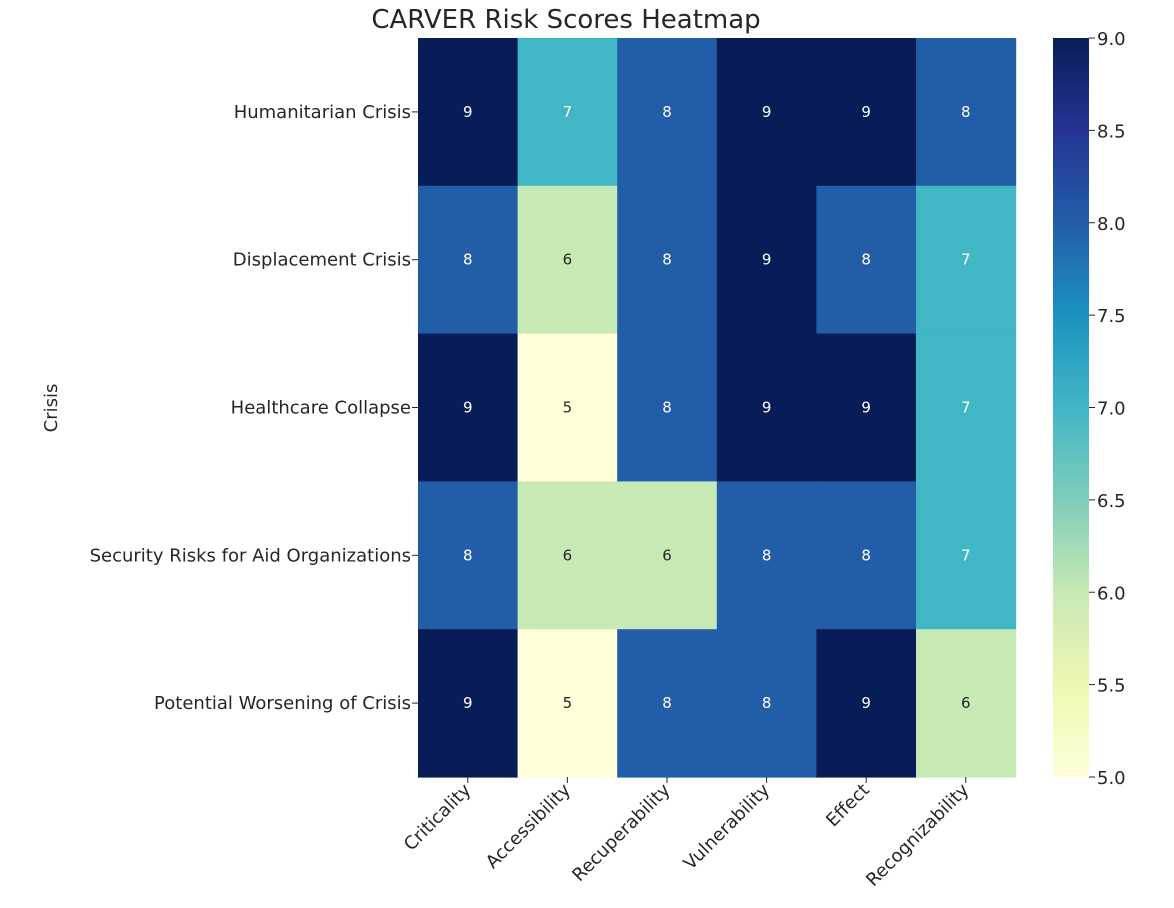  What do you see at coordinates (1111, 686) in the screenshot?
I see `colorbar-tick-label: 5.5` at bounding box center [1111, 686].